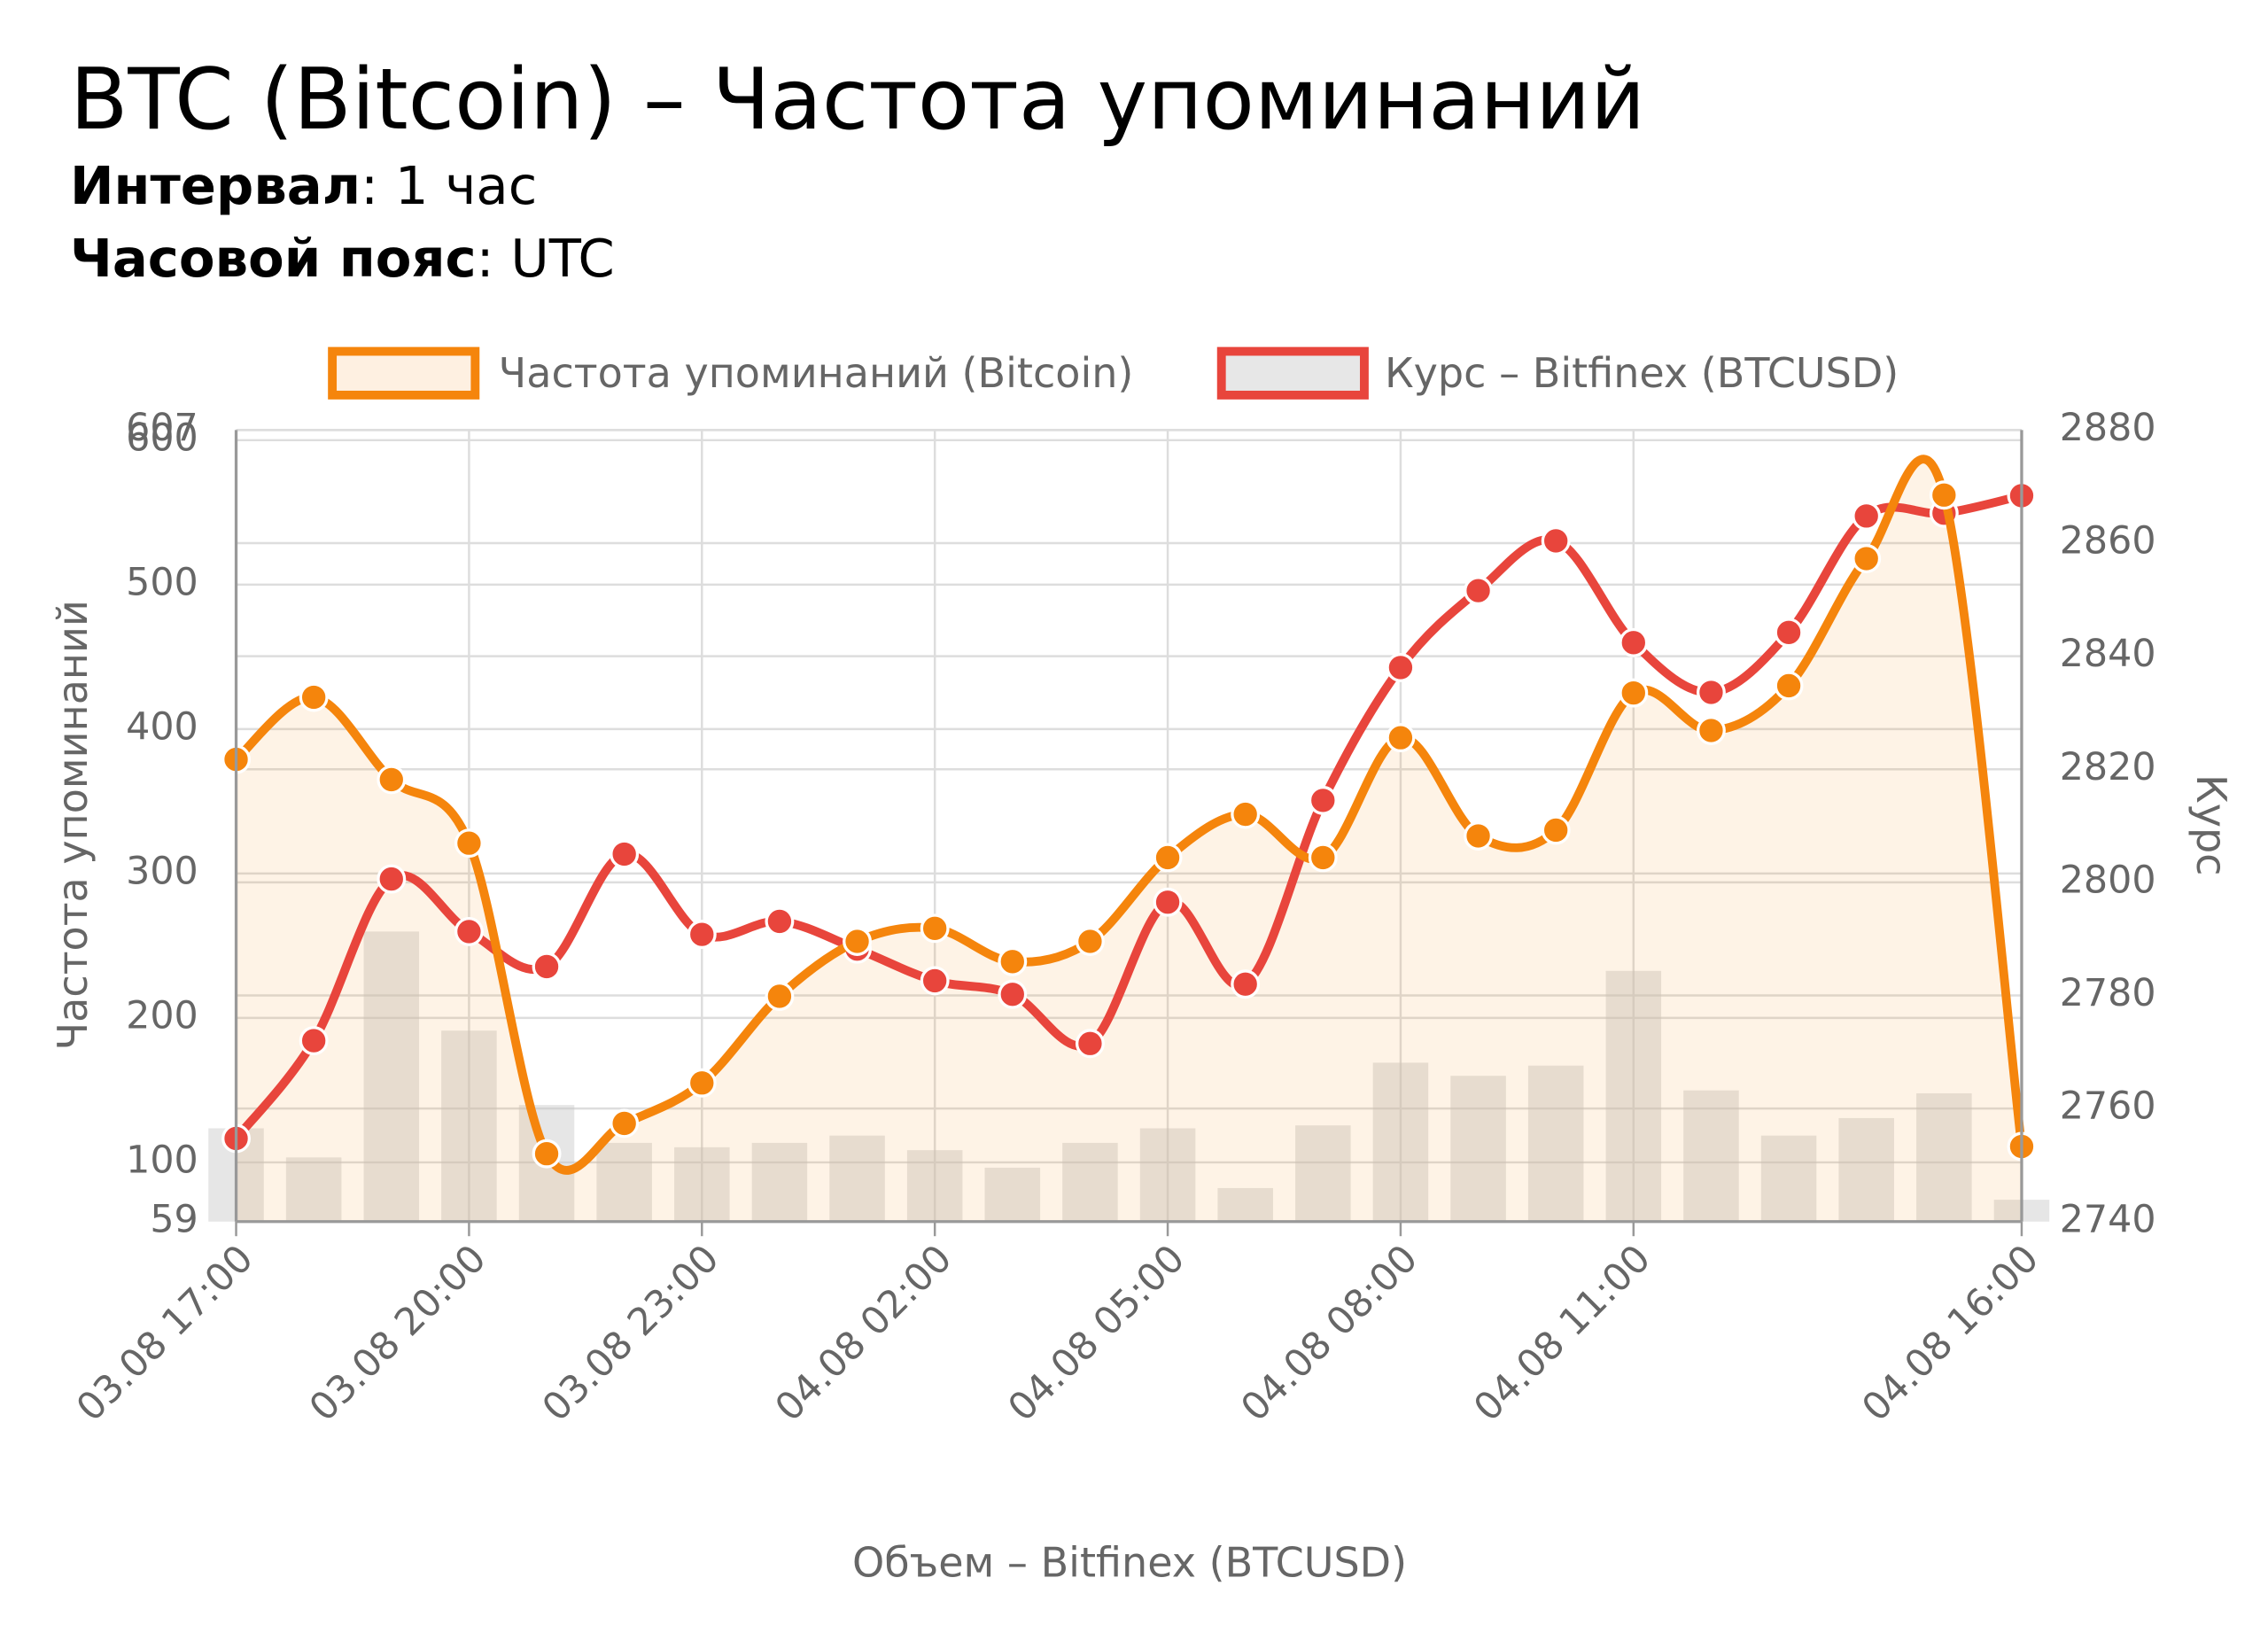 Image resolution: width=2268 pixels, height=1640 pixels. I want to click on subtitle-value: : UTC, so click(546, 258).